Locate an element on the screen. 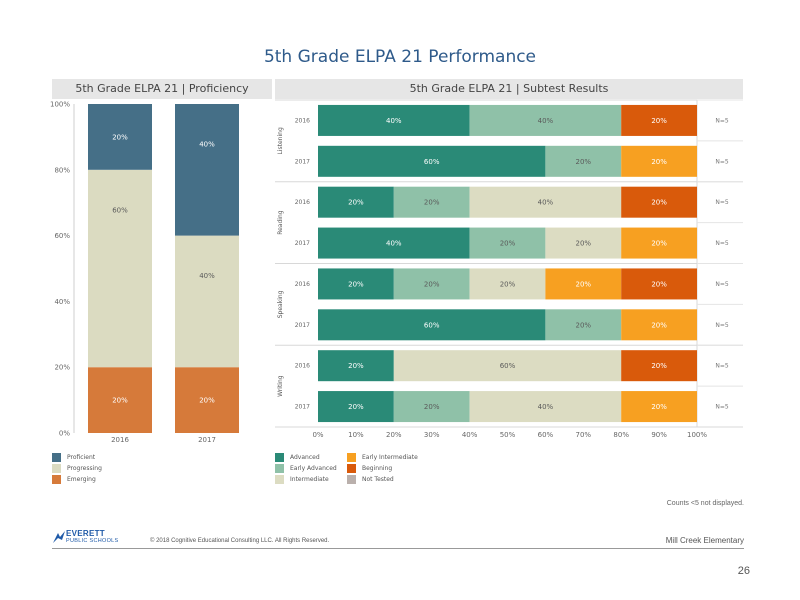 This screenshot has height=600, width=800. counts-note: Counts <5 not displayed. is located at coordinates (705, 503).